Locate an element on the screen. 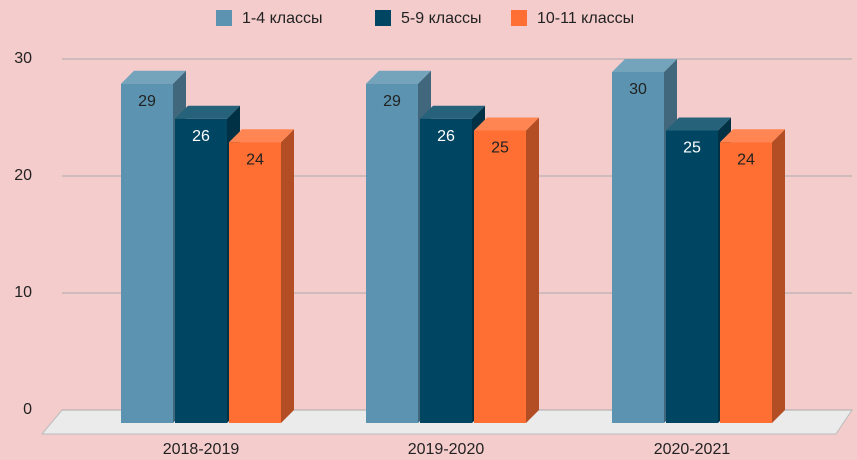 This screenshot has height=460, width=857. x-tick-label: 2018-2019 is located at coordinates (201, 449).